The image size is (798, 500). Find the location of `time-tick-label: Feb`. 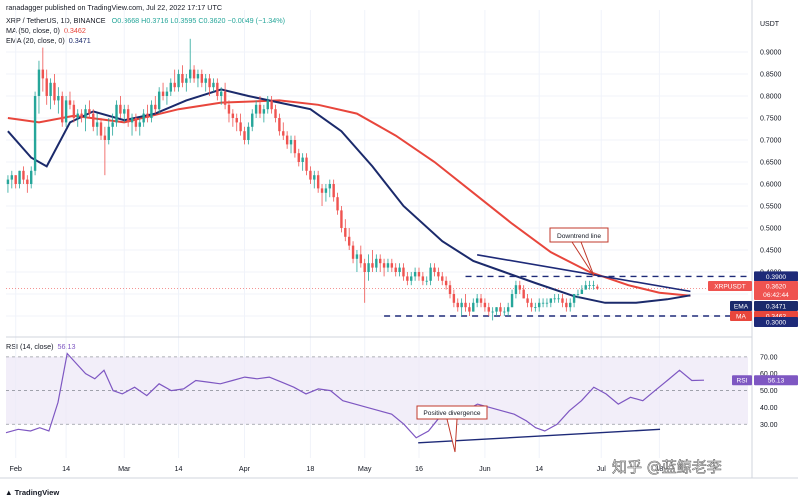

time-tick-label: Feb is located at coordinates (15, 468).